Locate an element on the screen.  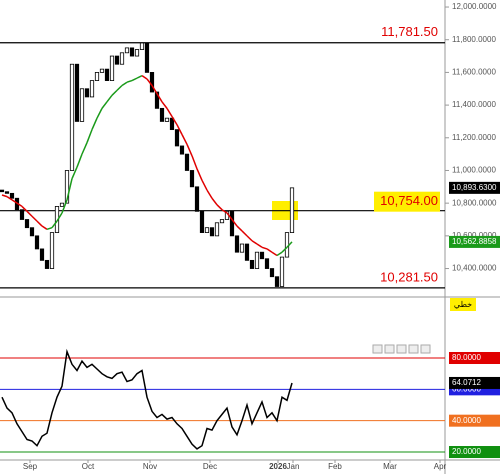
indicator-line is located at coordinates (147, 399).